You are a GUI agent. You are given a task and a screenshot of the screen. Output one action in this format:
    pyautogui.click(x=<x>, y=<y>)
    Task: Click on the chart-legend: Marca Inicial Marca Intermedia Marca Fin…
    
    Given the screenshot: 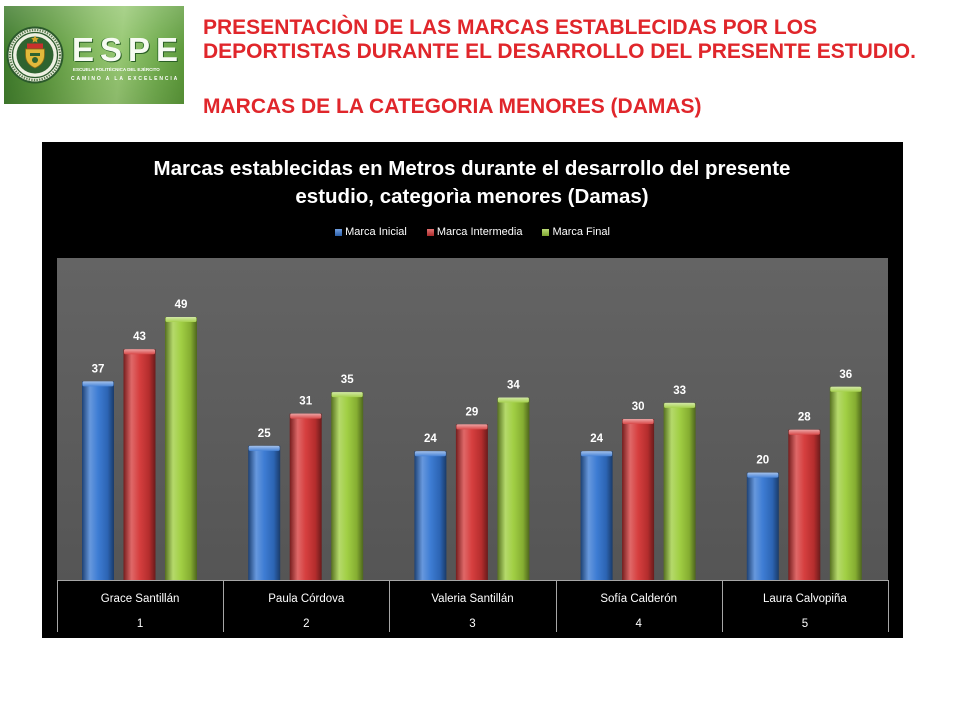 What is the action you would take?
    pyautogui.click(x=472, y=232)
    